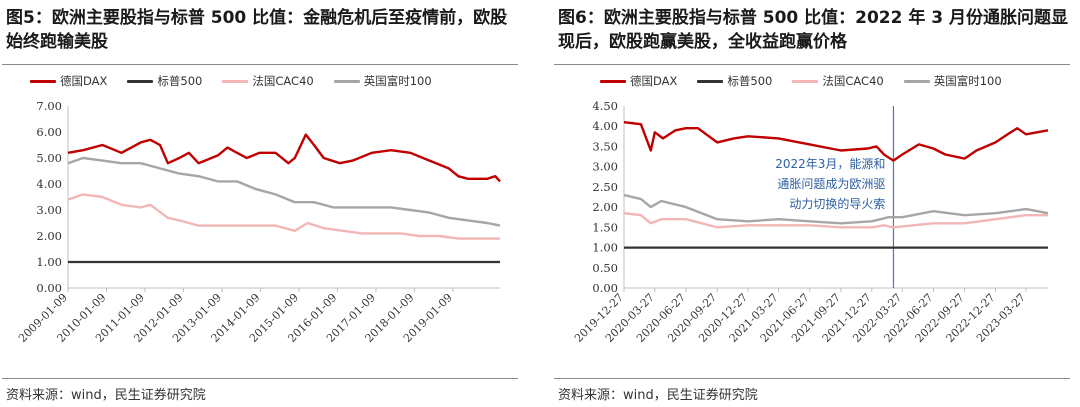 The height and width of the screenshot is (407, 1080). Describe the element at coordinates (812, 378) in the screenshot. I see `source-divider-right` at that location.